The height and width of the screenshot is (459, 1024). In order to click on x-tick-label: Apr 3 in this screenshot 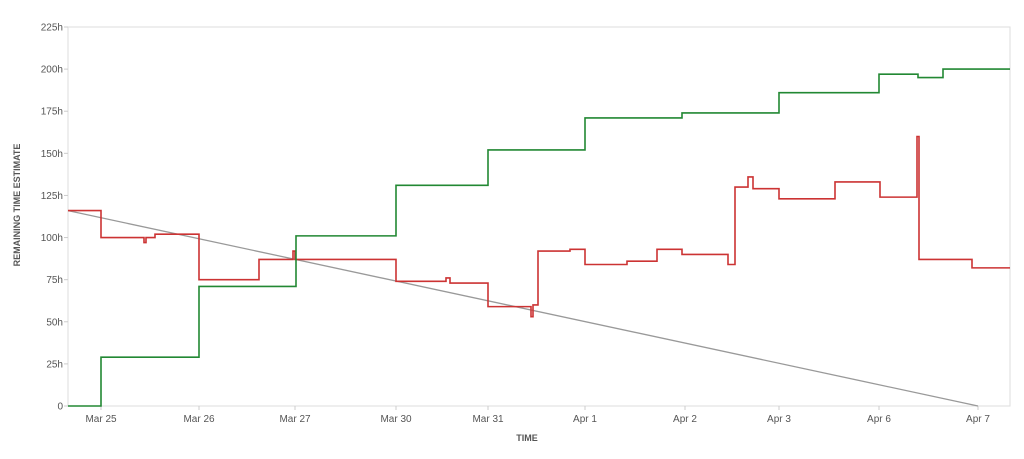, I will do `click(779, 419)`.